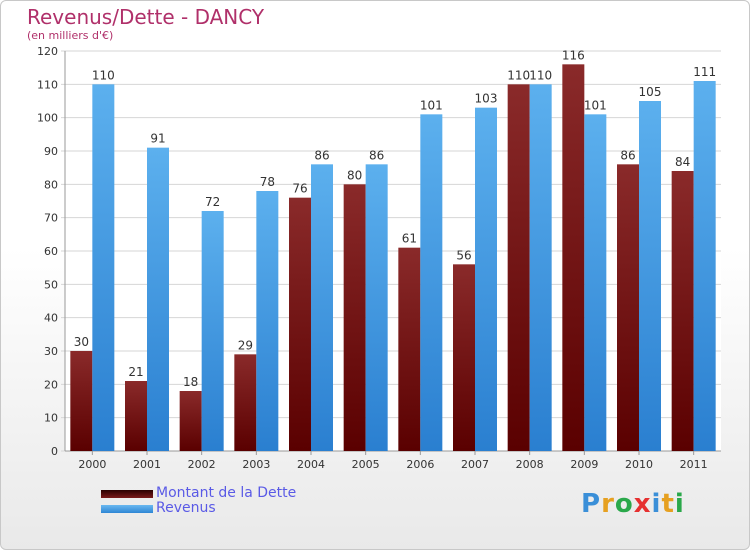 This screenshot has width=750, height=550. Describe the element at coordinates (420, 464) in the screenshot. I see `x-tick-label: 2006` at that location.